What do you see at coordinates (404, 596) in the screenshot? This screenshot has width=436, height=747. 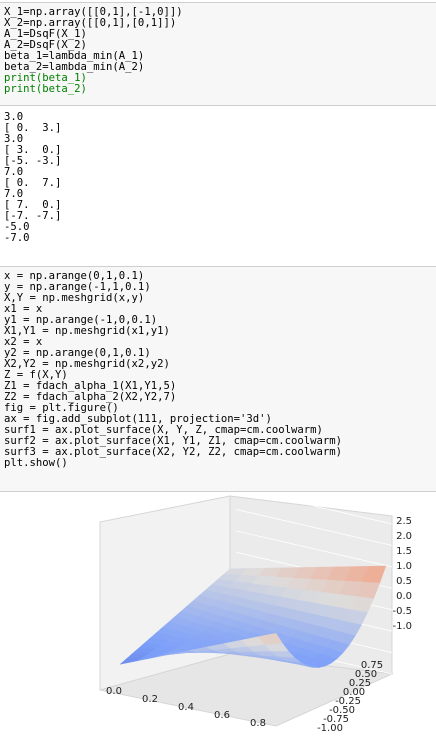 I see `z-tick-label: 0.0` at bounding box center [404, 596].